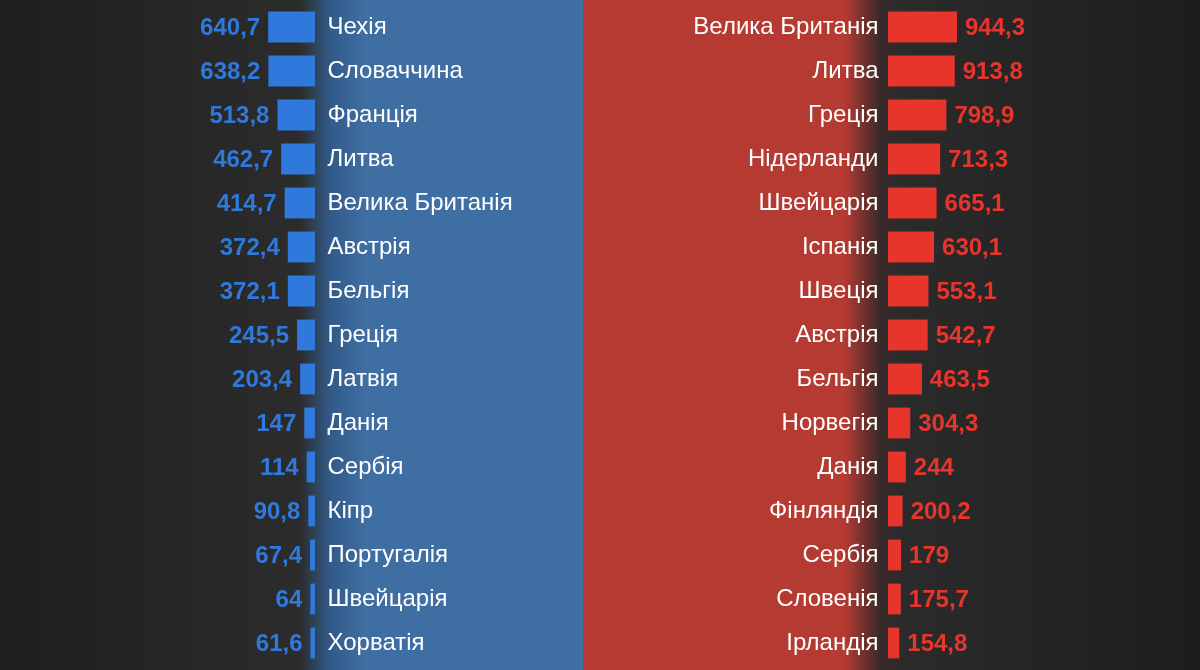 This screenshot has height=670, width=1200. What do you see at coordinates (279, 642) in the screenshot?
I see `data-label: 61,6` at bounding box center [279, 642].